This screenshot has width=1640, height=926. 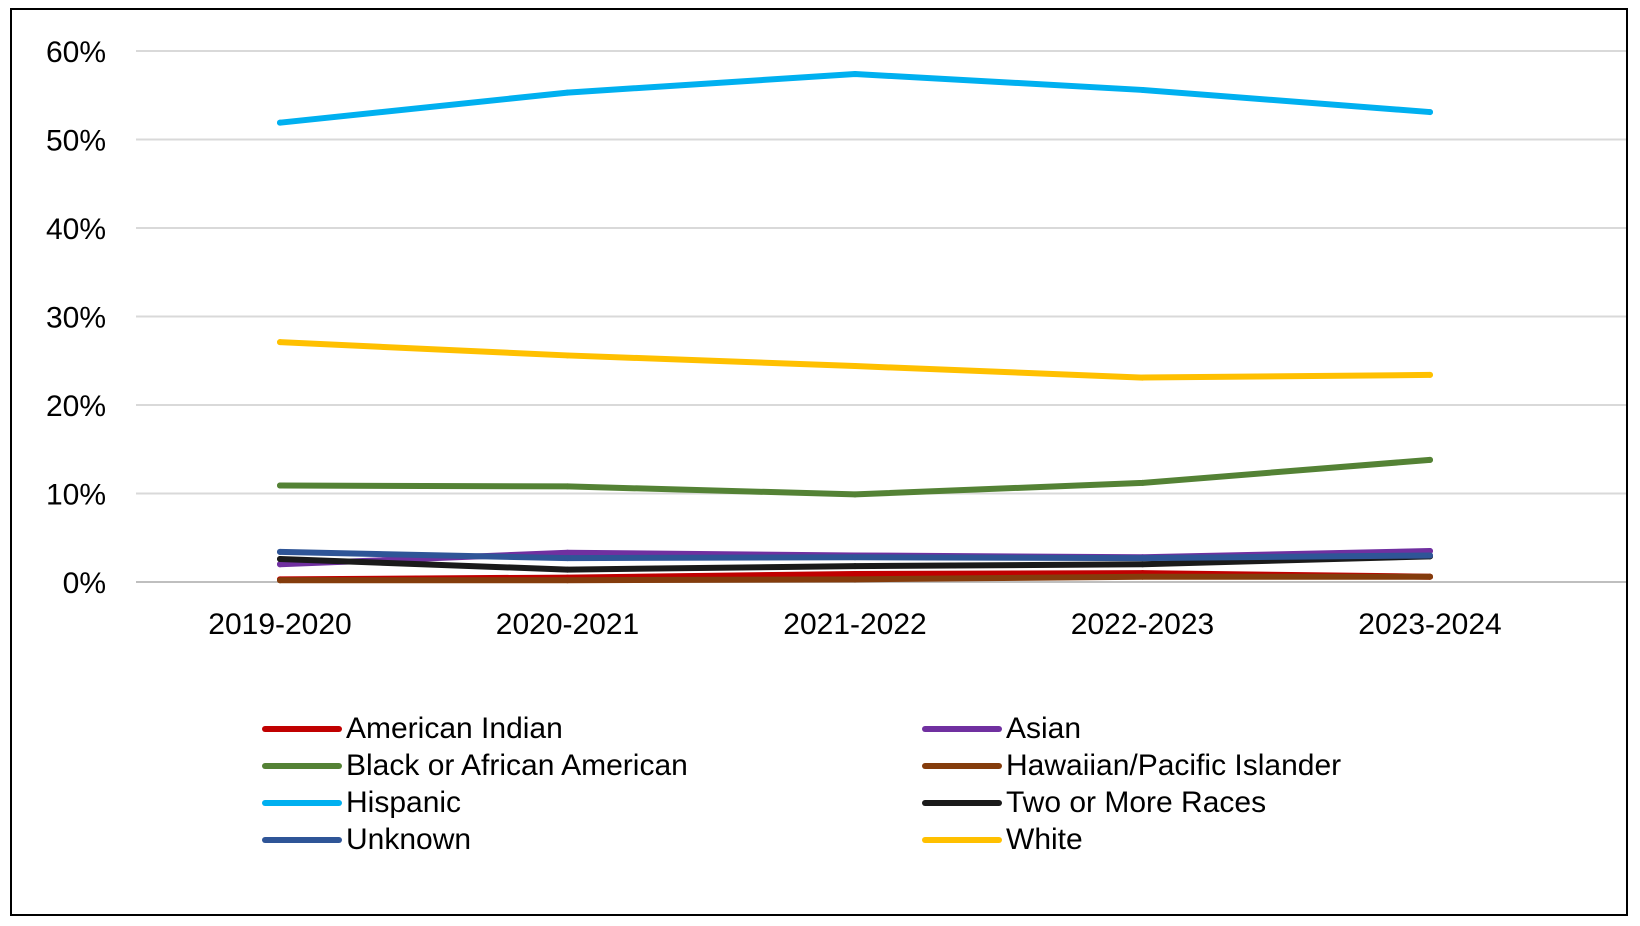 I want to click on legend-item-two-or-more-races: Two or More Races, so click(x=1192, y=802).